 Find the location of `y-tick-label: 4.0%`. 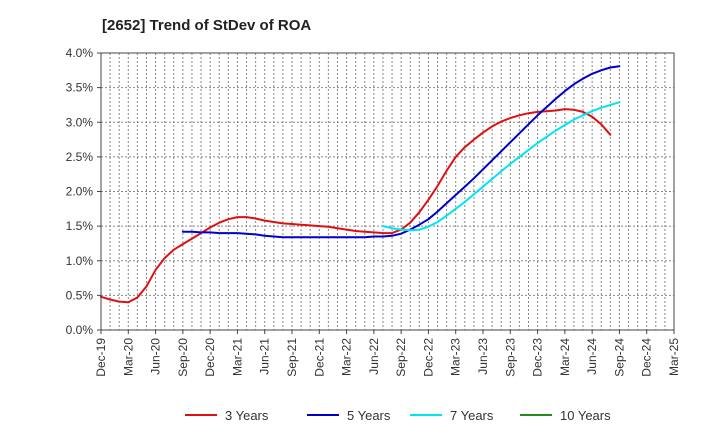

y-tick-label: 4.0% is located at coordinates (80, 53).